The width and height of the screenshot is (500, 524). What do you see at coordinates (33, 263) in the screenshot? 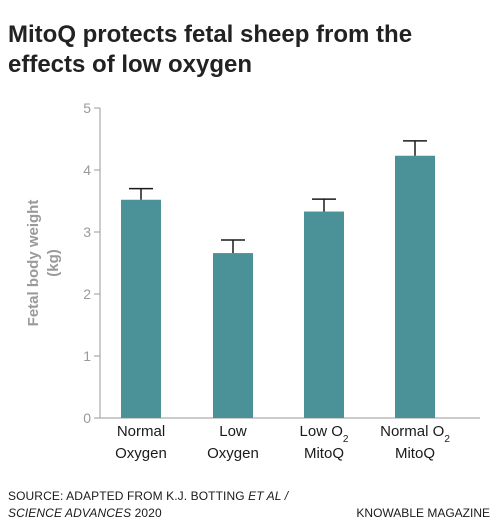
I see `y-axis-title-line: Fetal body weight` at bounding box center [33, 263].